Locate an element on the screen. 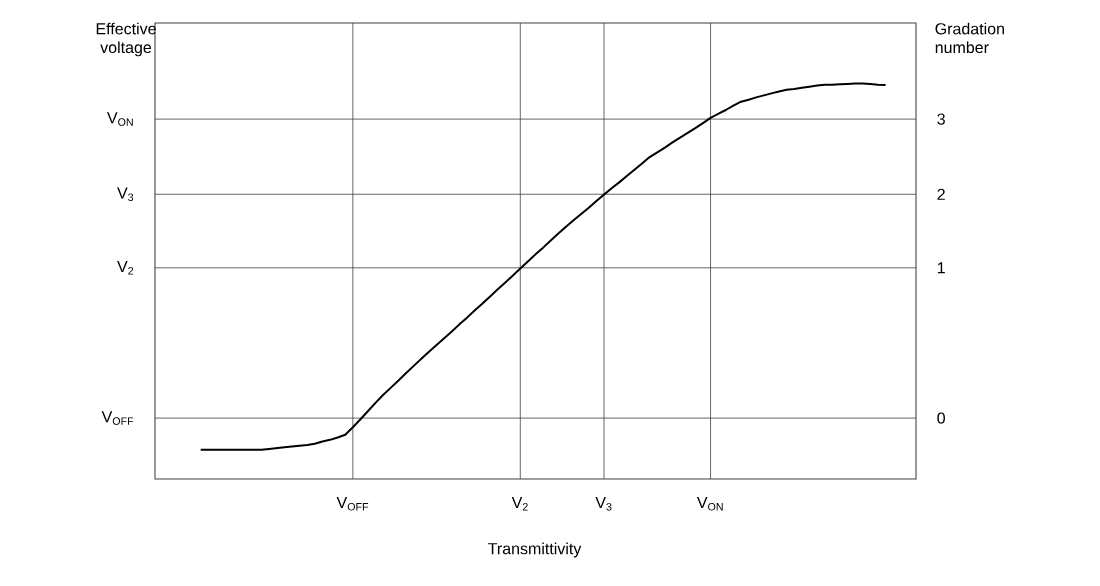 The image size is (1100, 586). y-axis-title: Effective voltage is located at coordinates (126, 39).